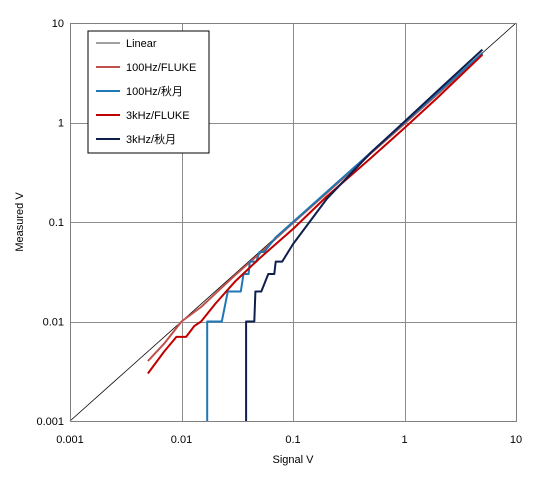  Describe the element at coordinates (404, 440) in the screenshot. I see `x-tick-label: 1` at that location.